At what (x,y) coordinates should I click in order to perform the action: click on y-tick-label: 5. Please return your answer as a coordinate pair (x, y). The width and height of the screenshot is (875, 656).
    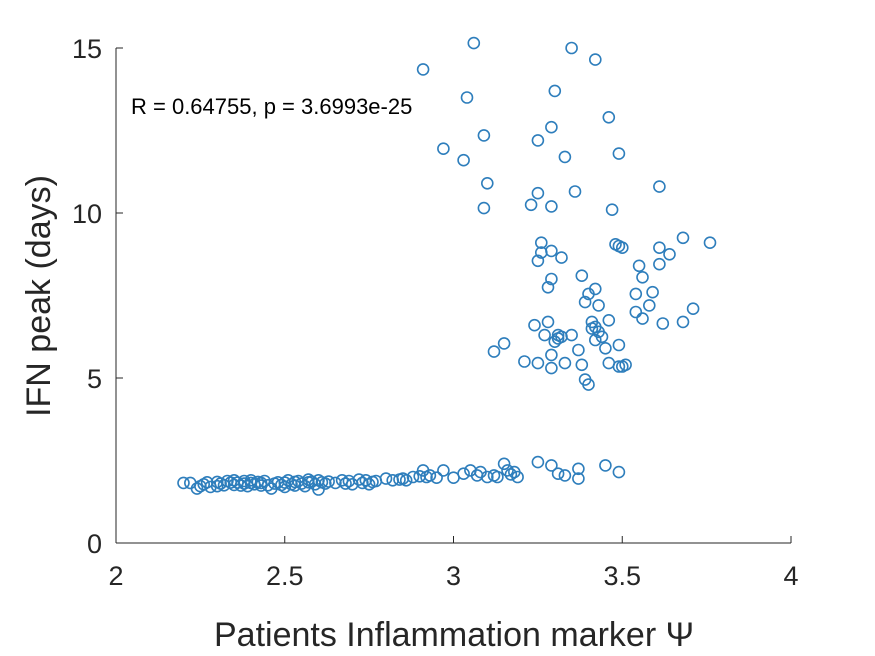
    Looking at the image, I should click on (94, 379).